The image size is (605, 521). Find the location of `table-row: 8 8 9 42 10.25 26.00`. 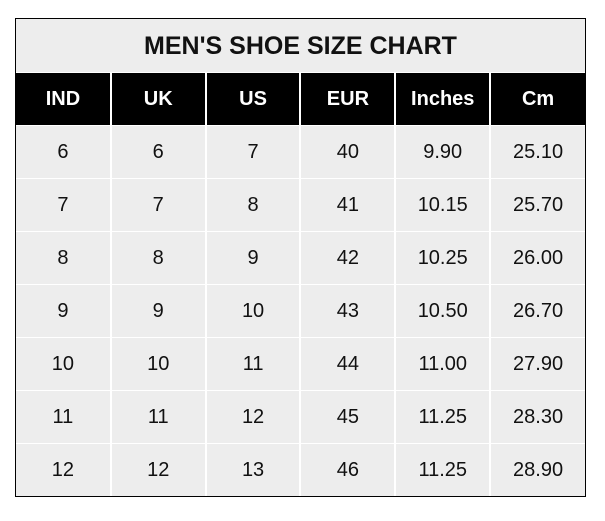

table-row: 8 8 9 42 10.25 26.00 is located at coordinates (300, 258).